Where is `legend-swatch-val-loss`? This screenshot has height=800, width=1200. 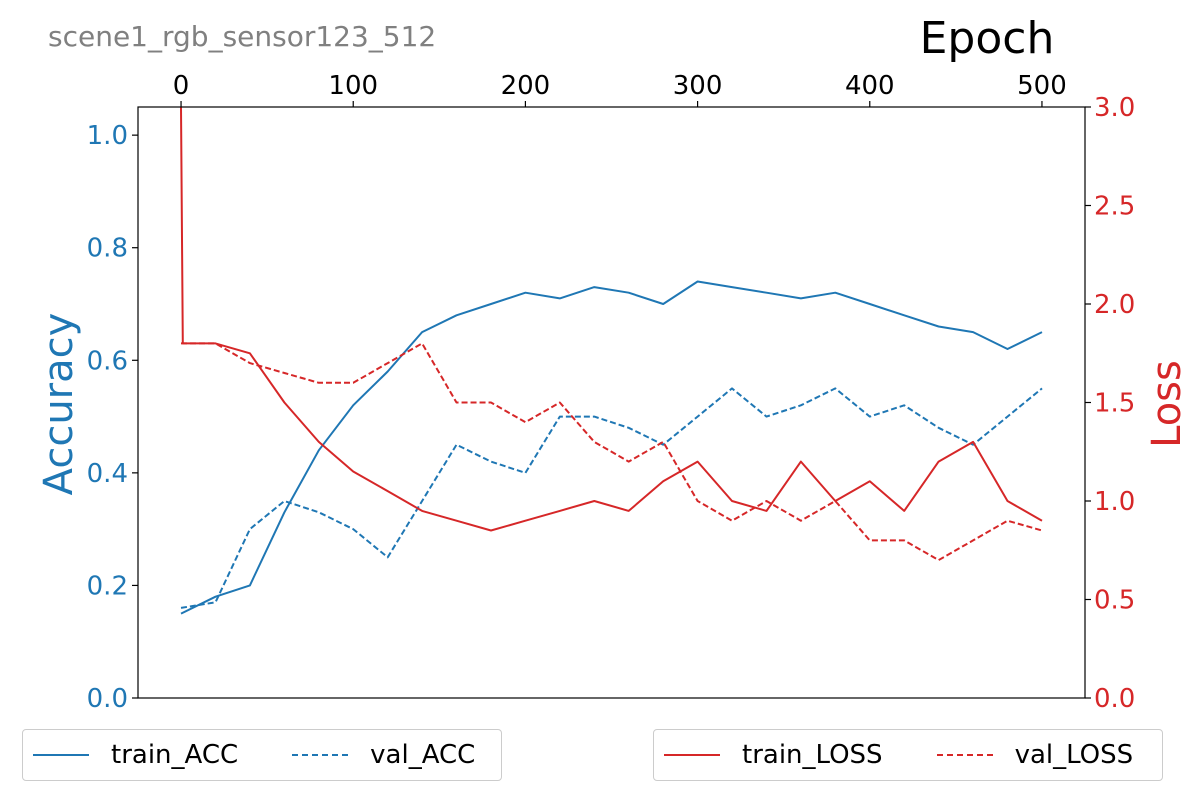
legend-swatch-val-loss is located at coordinates (964, 755).